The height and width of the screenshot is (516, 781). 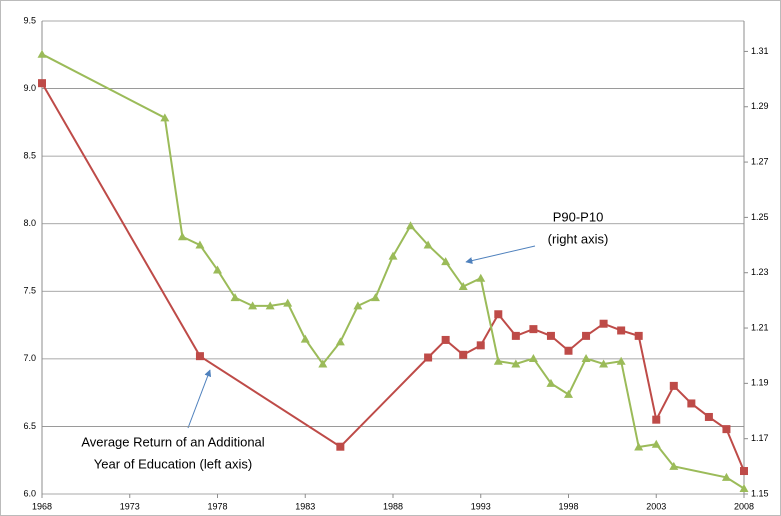 I want to click on x-tick-label: 1983, so click(x=305, y=506).